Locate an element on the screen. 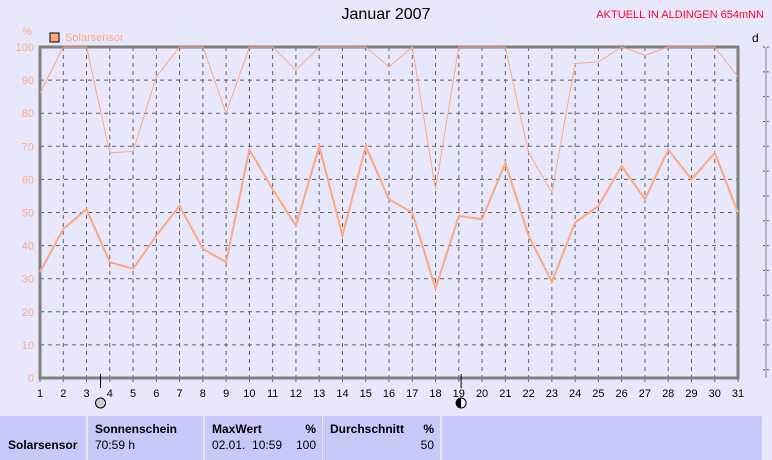 This screenshot has height=460, width=772. x-tick-label: 3 is located at coordinates (86, 394).